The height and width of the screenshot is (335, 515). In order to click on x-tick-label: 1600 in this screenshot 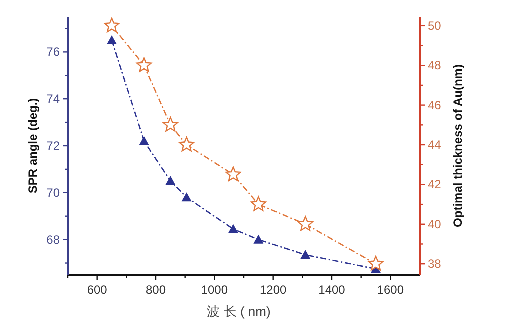, I will do `click(390, 290)`.